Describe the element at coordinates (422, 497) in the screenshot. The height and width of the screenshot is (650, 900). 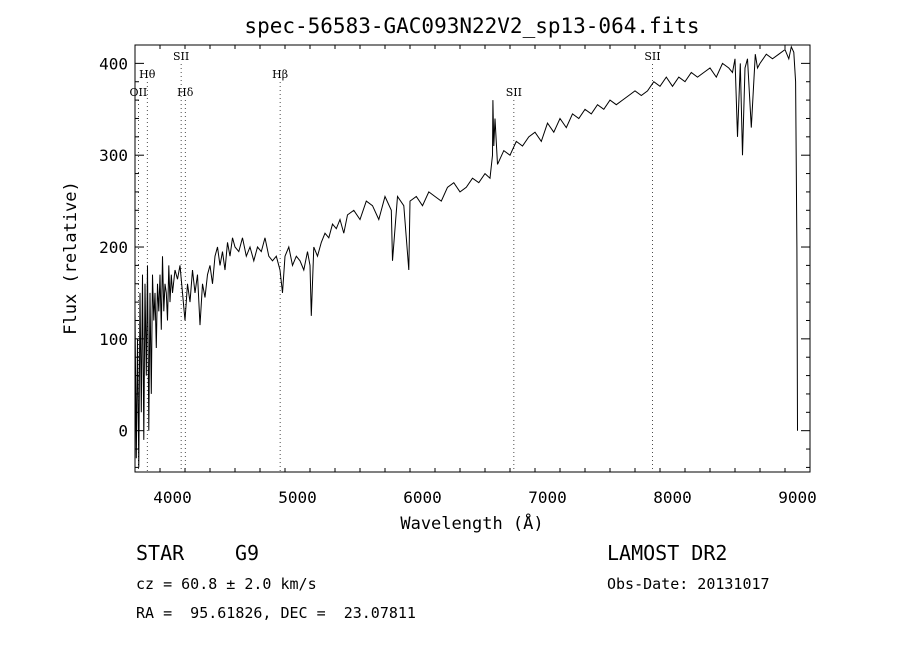
I see `x-tick-label: 6000` at that location.